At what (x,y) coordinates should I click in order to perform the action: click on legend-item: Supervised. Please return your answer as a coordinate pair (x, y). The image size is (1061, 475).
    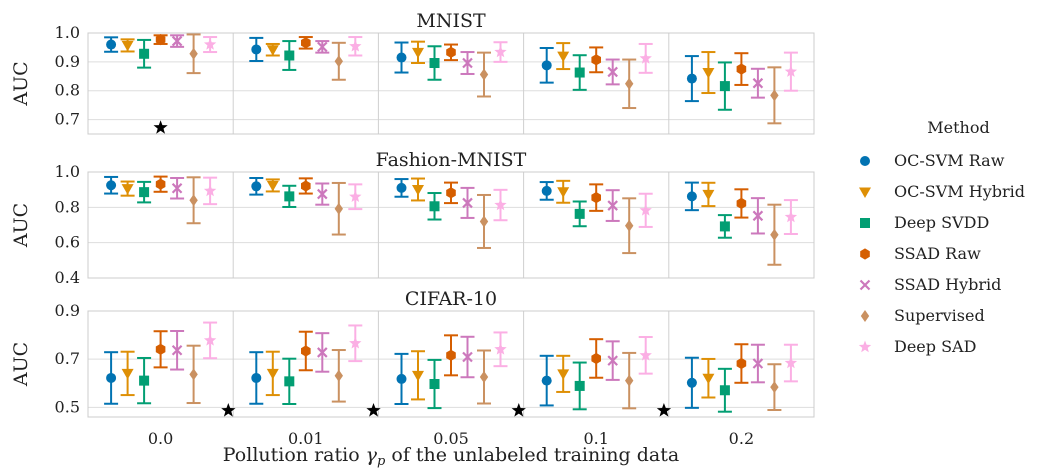
    Looking at the image, I should click on (952, 315).